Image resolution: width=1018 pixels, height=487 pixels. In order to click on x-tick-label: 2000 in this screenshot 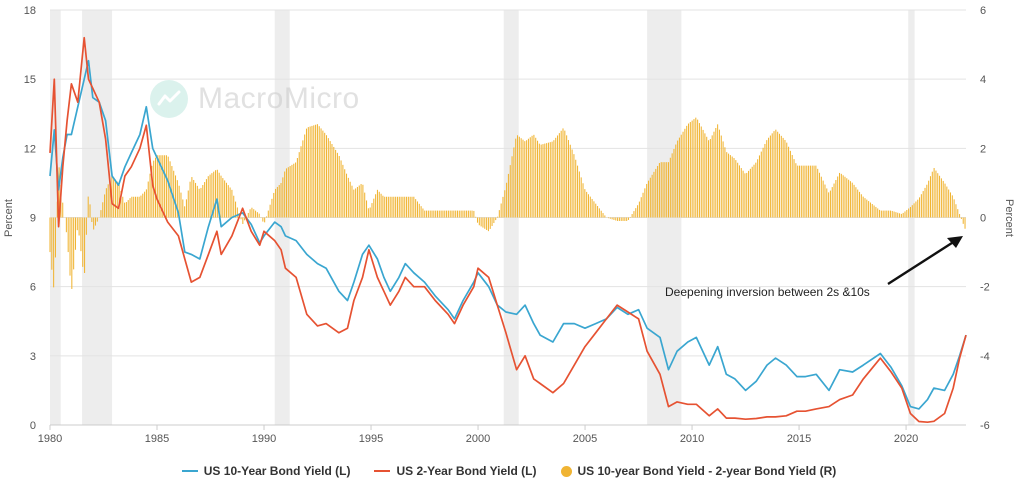, I will do `click(478, 439)`.